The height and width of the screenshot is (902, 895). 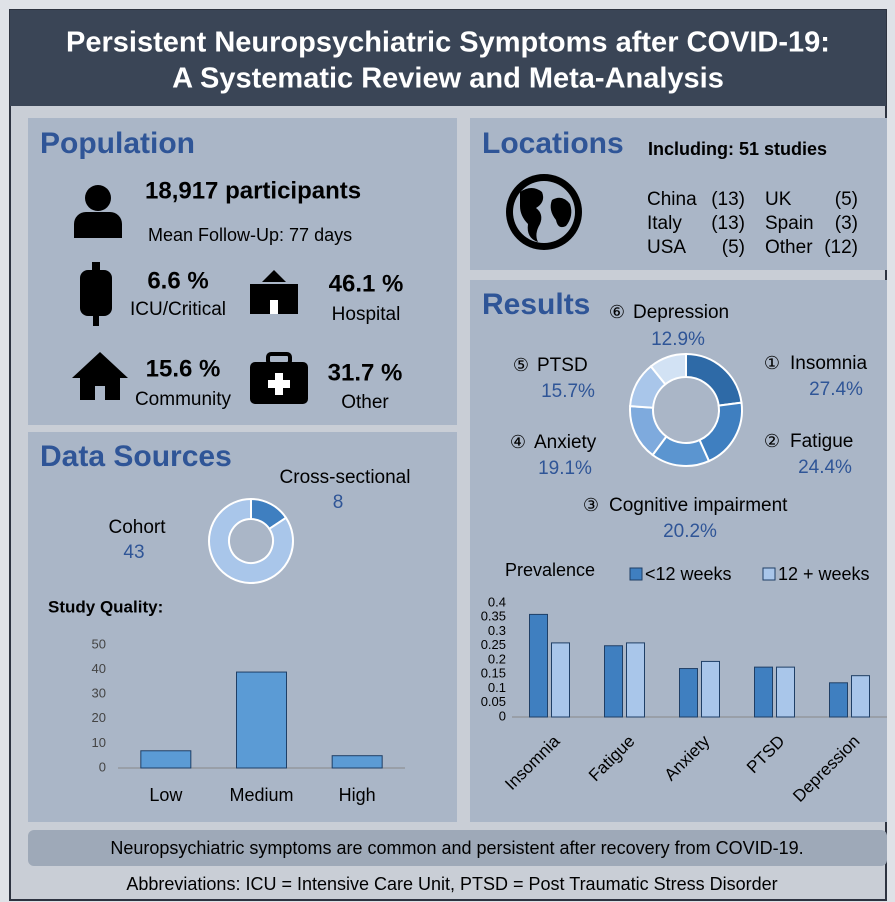 What do you see at coordinates (821, 441) in the screenshot?
I see `symptom-label: Fatigue` at bounding box center [821, 441].